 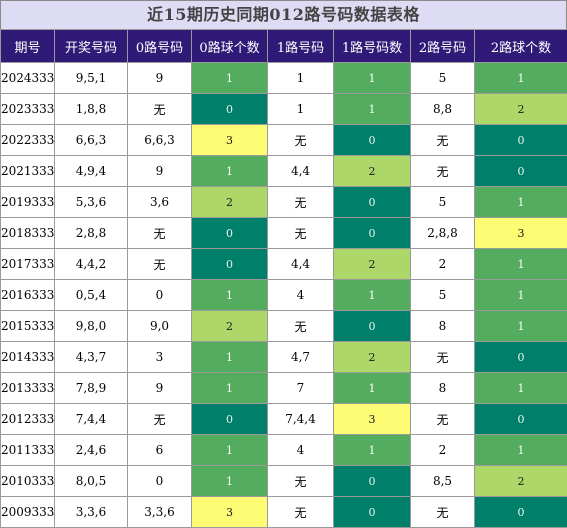 What do you see at coordinates (28, 357) in the screenshot?
I see `issue-cell: 2014333` at bounding box center [28, 357].